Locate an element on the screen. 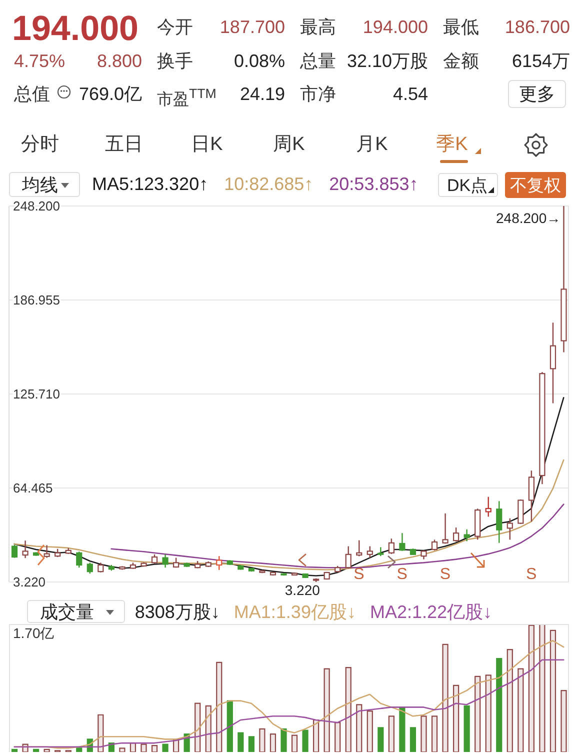 This screenshot has width=576, height=753. legend-title: 成交量 is located at coordinates (67, 612).